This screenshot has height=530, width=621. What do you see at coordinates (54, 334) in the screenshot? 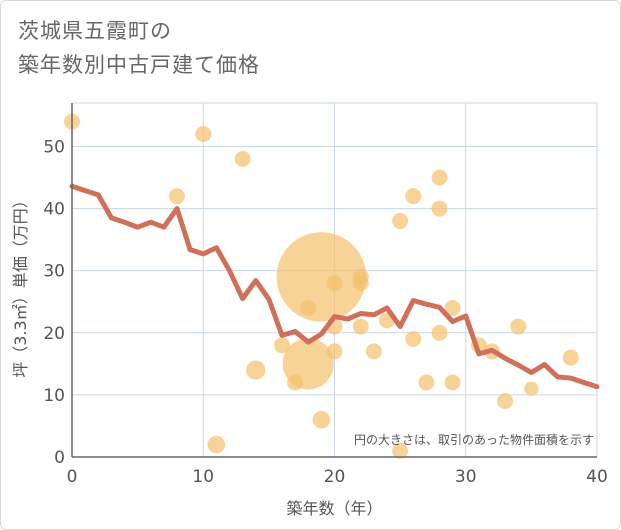
I see `y-tick-label: 20` at bounding box center [54, 334].